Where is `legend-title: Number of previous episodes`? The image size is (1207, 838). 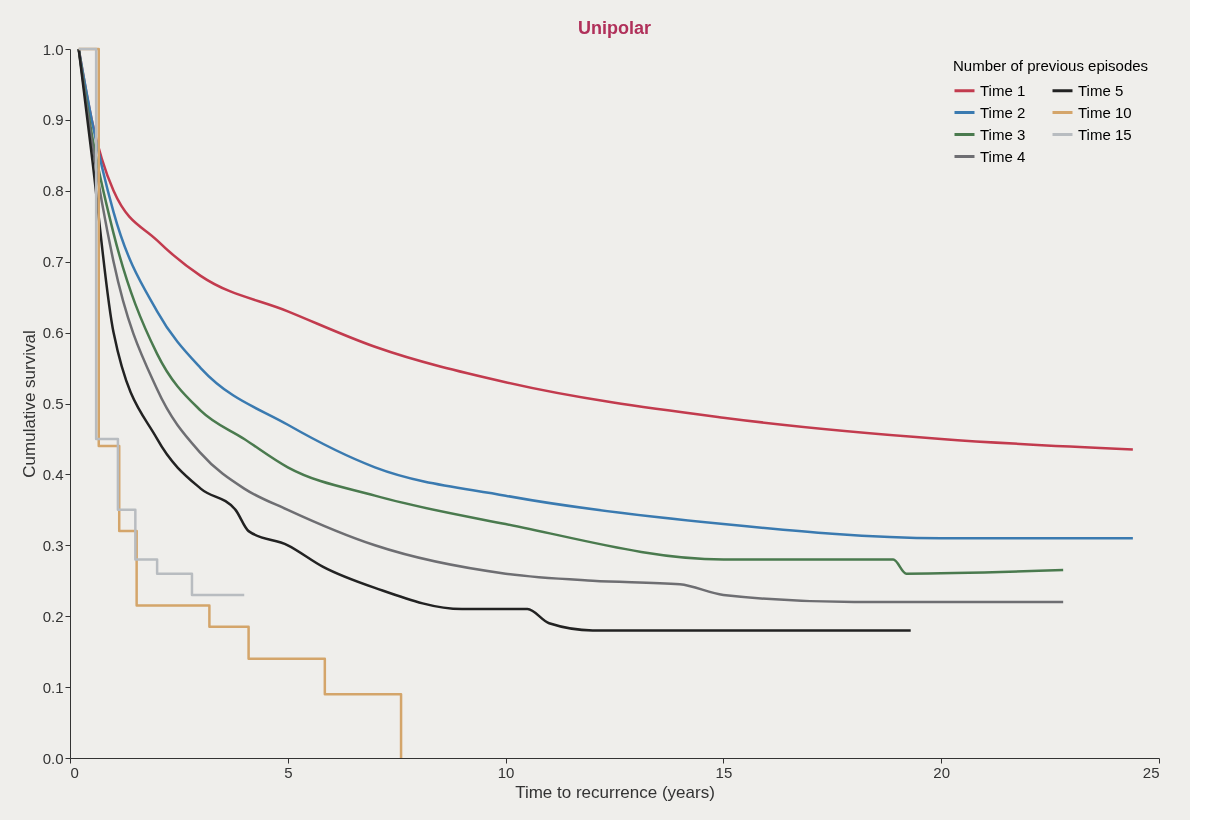
legend-title: Number of previous episodes is located at coordinates (1051, 65).